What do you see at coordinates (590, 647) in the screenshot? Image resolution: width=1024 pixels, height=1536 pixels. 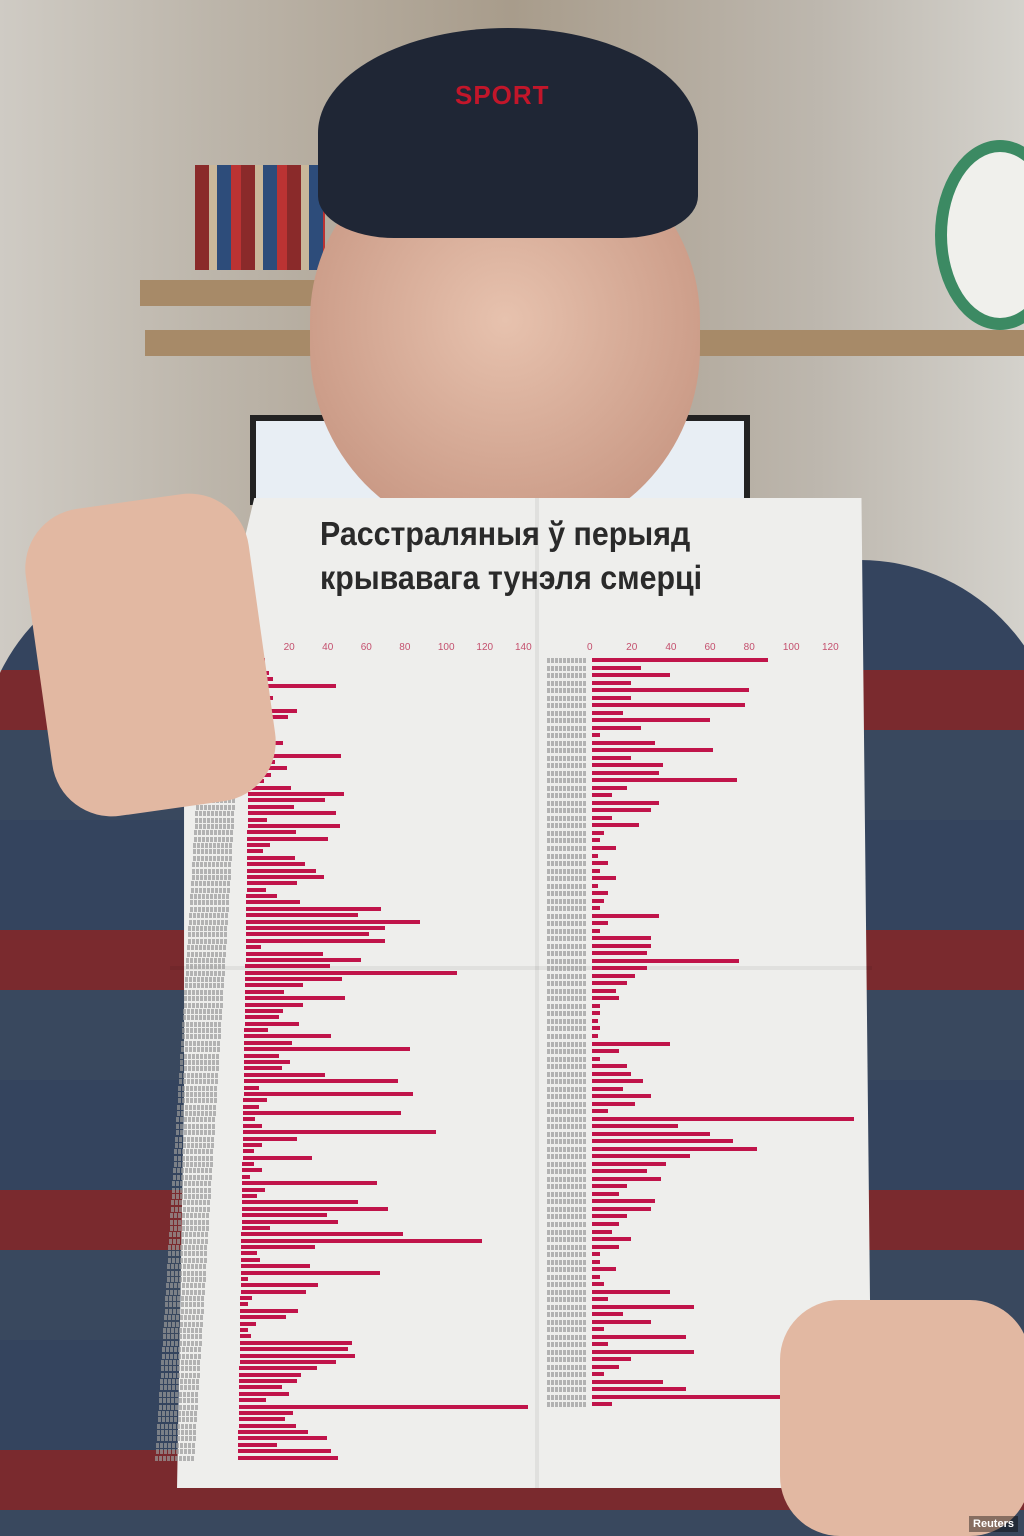 I see `axis-tick-label: 0` at bounding box center [590, 647].